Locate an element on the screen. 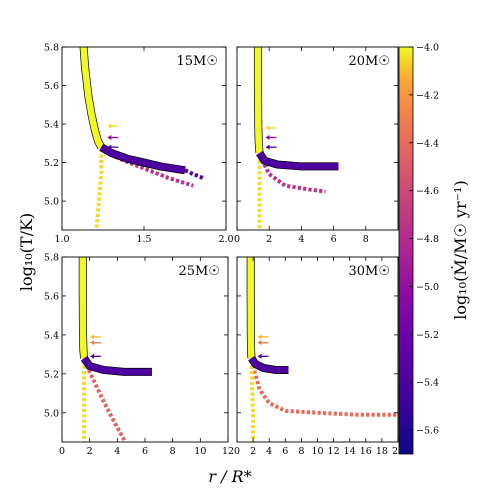 Image resolution: width=498 pixels, height=498 pixels. colorbar-tick-label: −4.8 is located at coordinates (427, 239).